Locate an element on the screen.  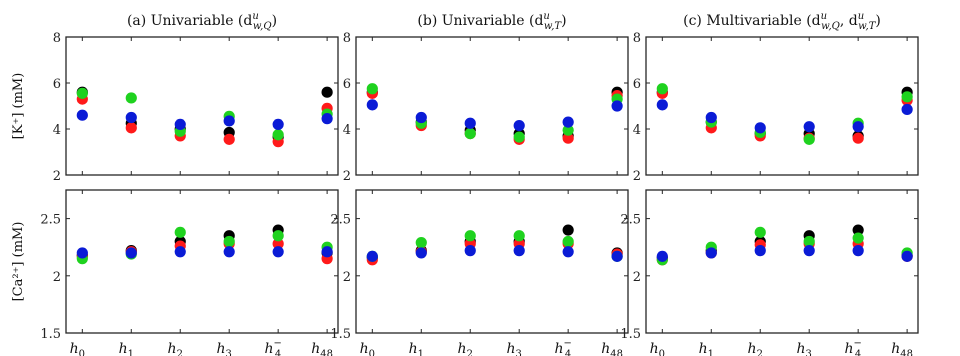
panel-c-top: 2 4 6 8 (c) Multivariable (du w,Q, du w,T) is located at coordinates (776, 97).